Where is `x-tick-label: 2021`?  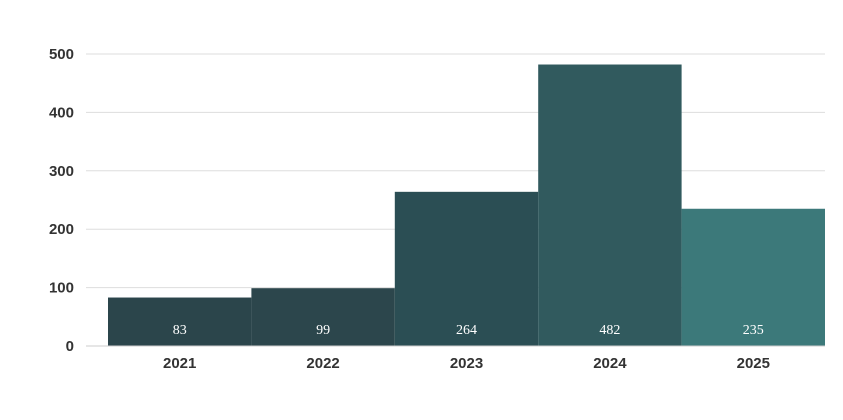 x-tick-label: 2021 is located at coordinates (179, 363).